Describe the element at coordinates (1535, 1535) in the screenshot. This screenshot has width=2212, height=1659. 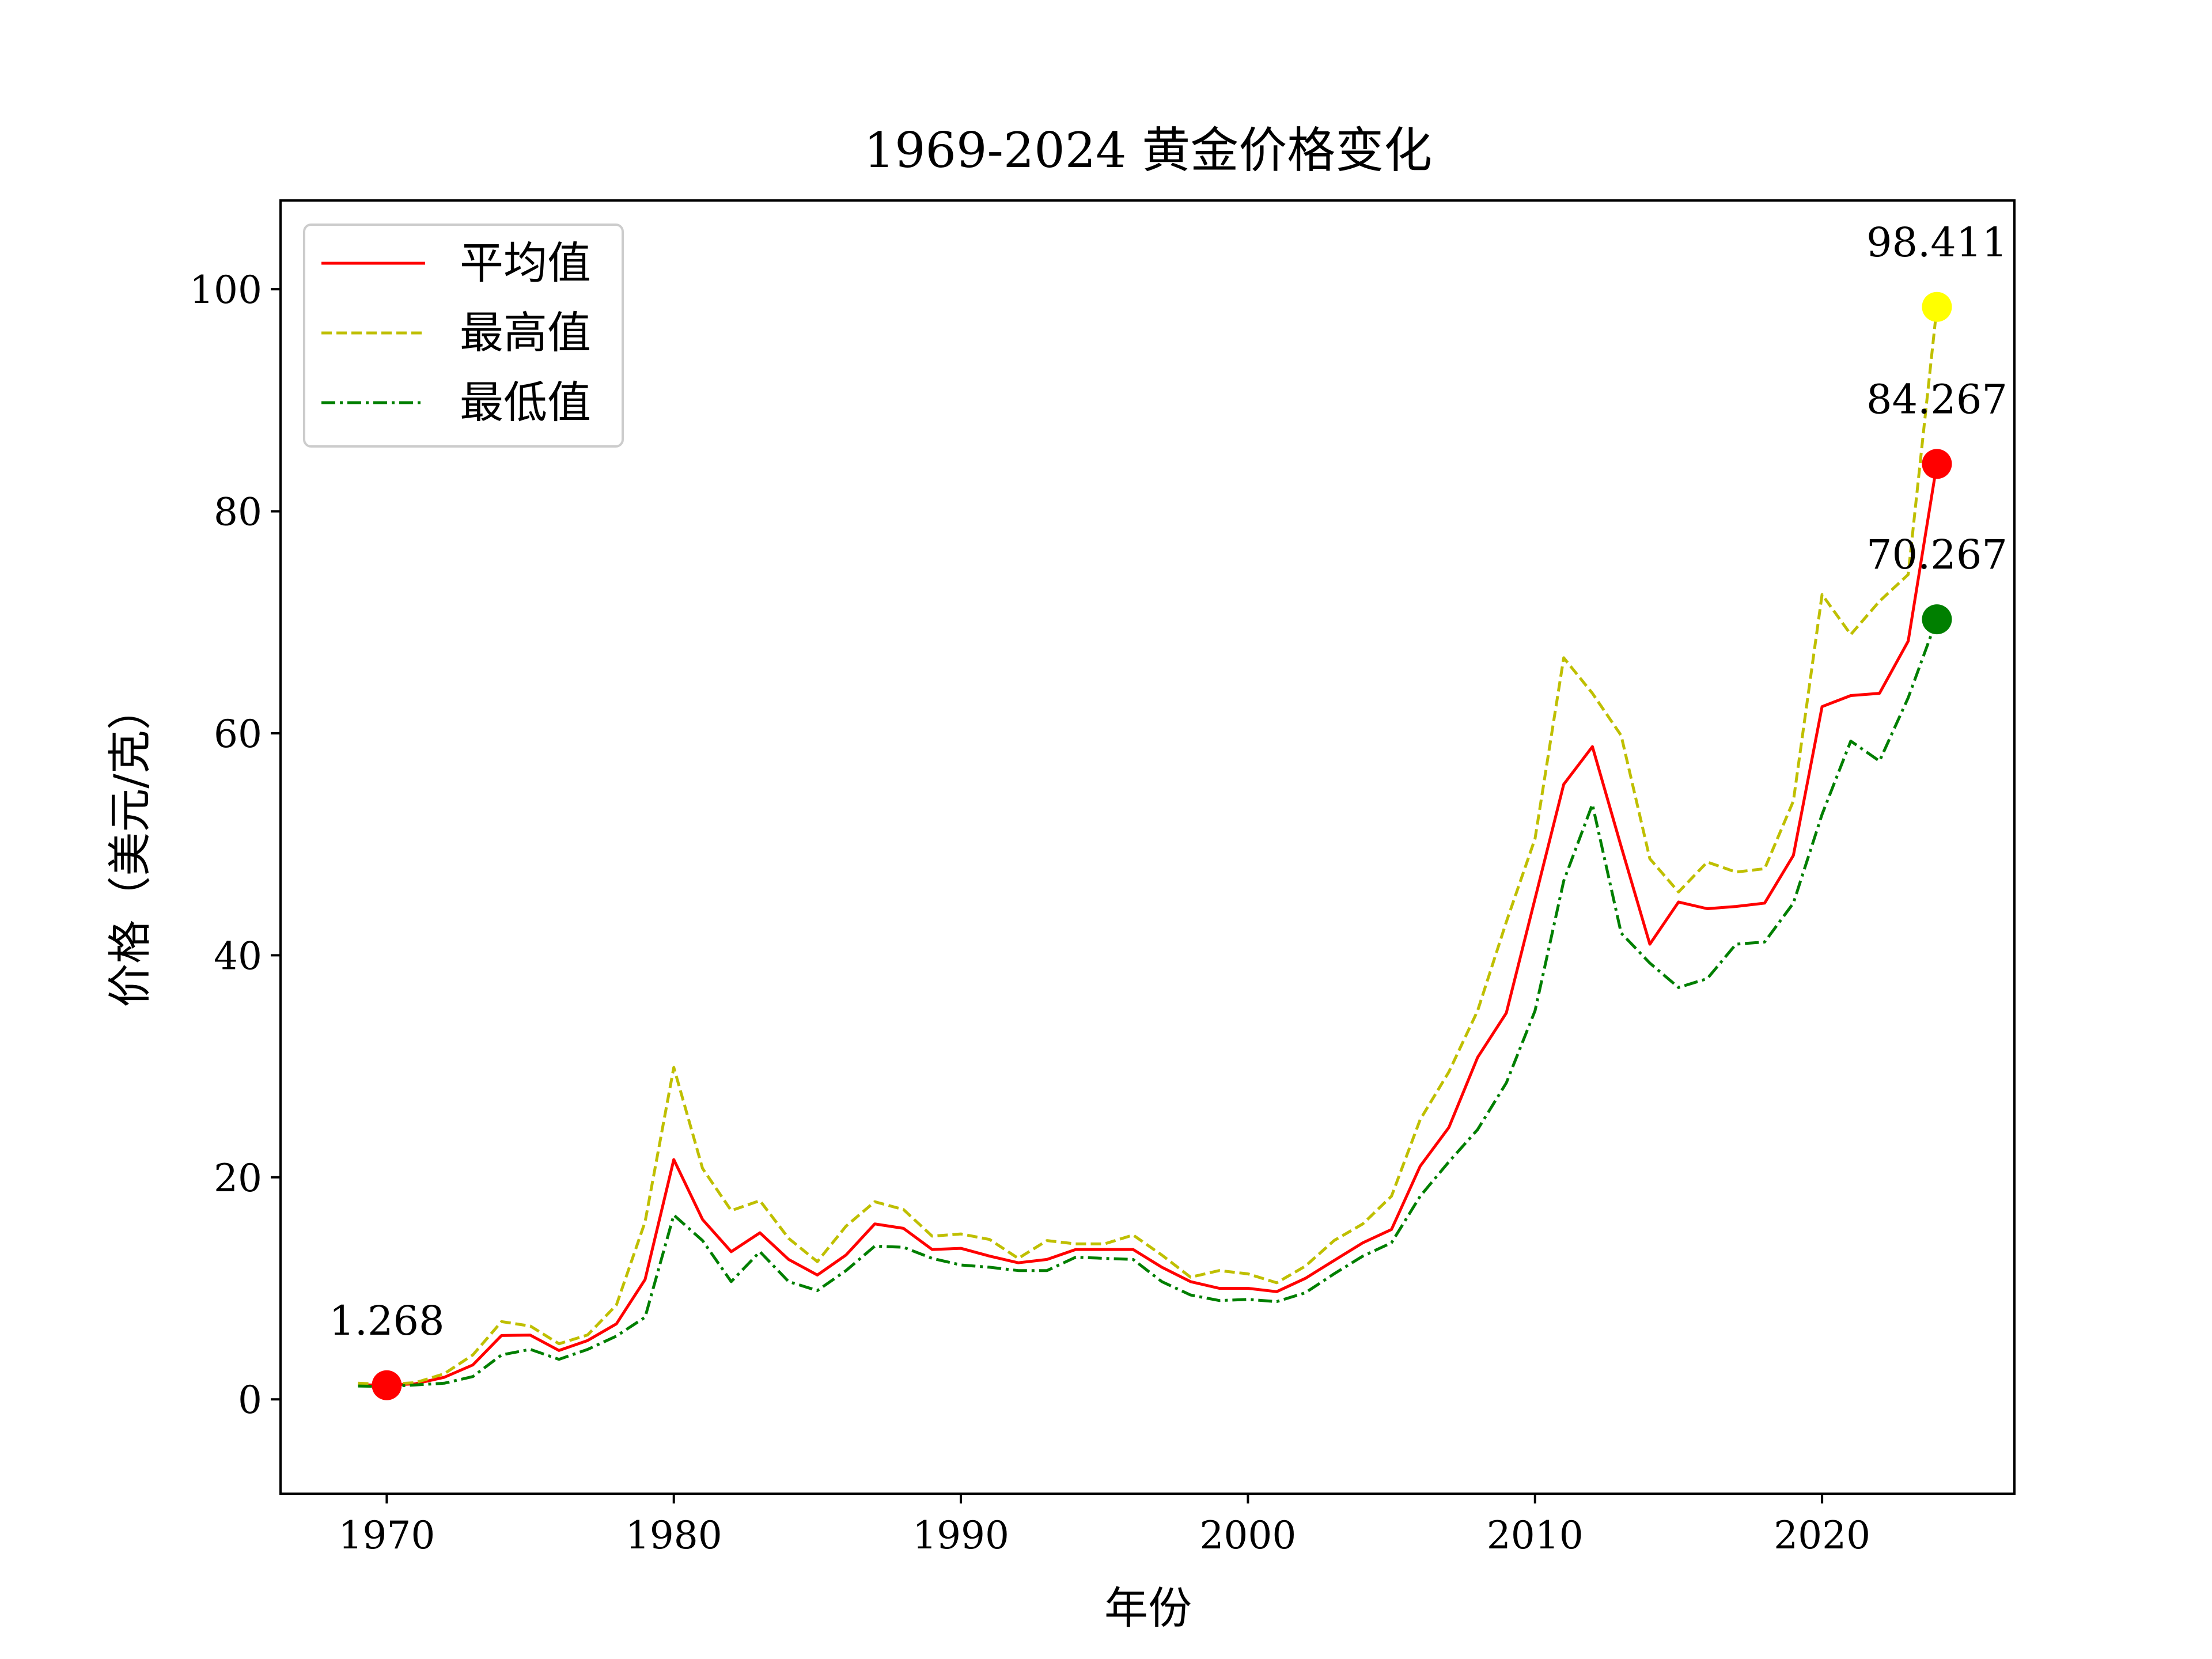
I see `x-tick-label-2010: 2010` at that location.